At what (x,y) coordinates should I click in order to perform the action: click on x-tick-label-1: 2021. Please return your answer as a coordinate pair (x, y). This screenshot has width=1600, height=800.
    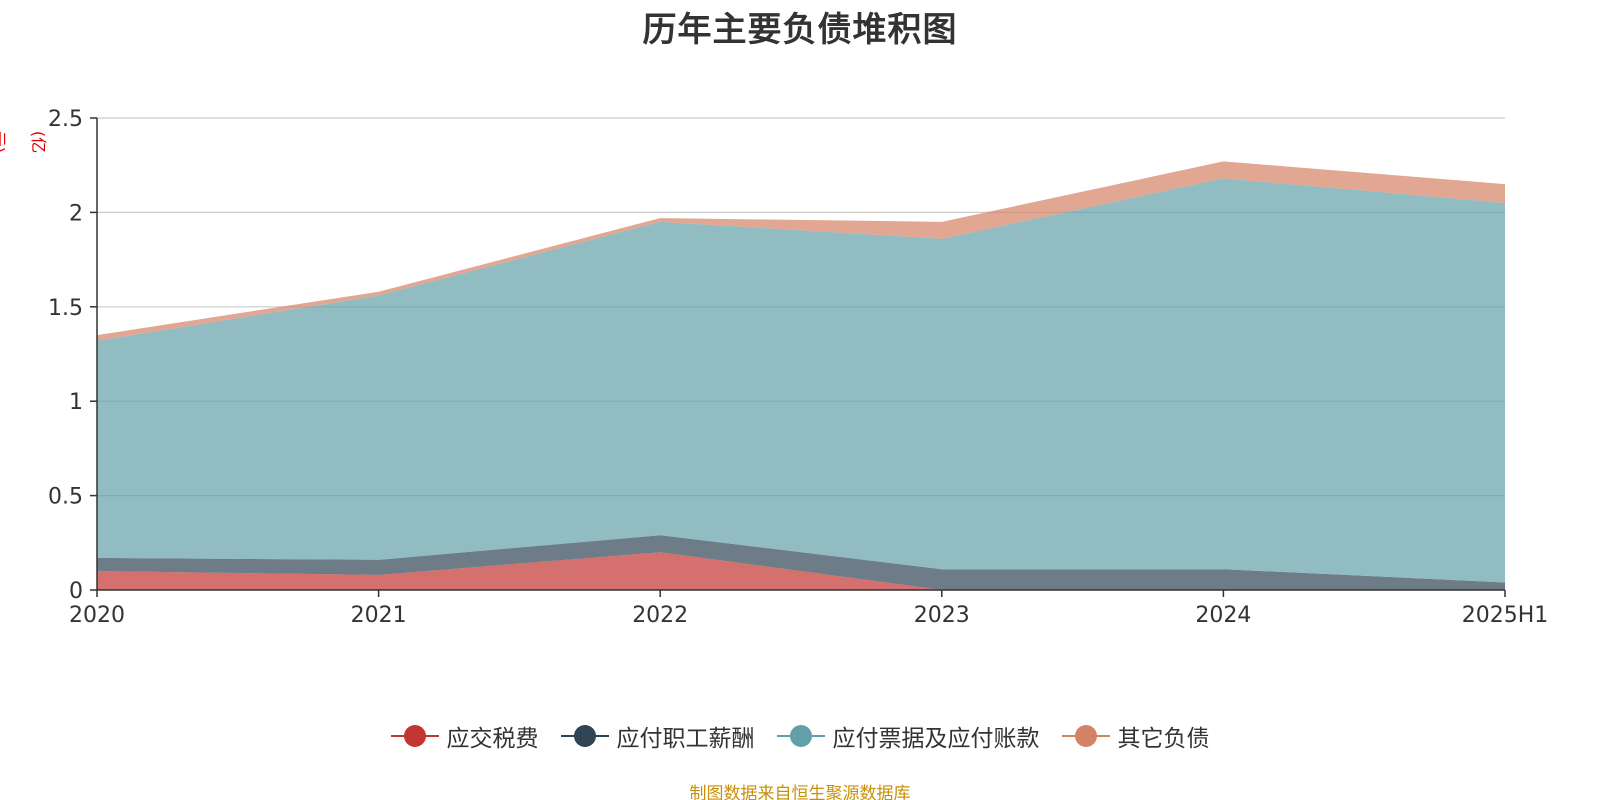
    Looking at the image, I should click on (379, 615).